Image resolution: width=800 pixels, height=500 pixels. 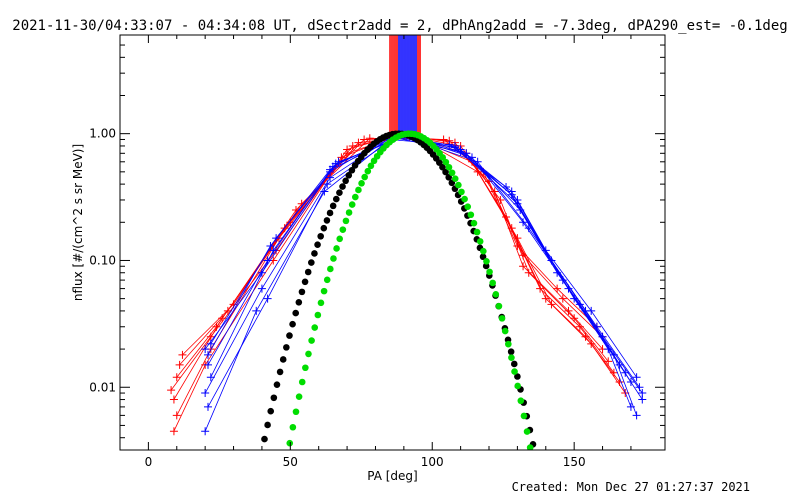 I want to click on y-tick-label: 0.01, so click(x=102, y=387).